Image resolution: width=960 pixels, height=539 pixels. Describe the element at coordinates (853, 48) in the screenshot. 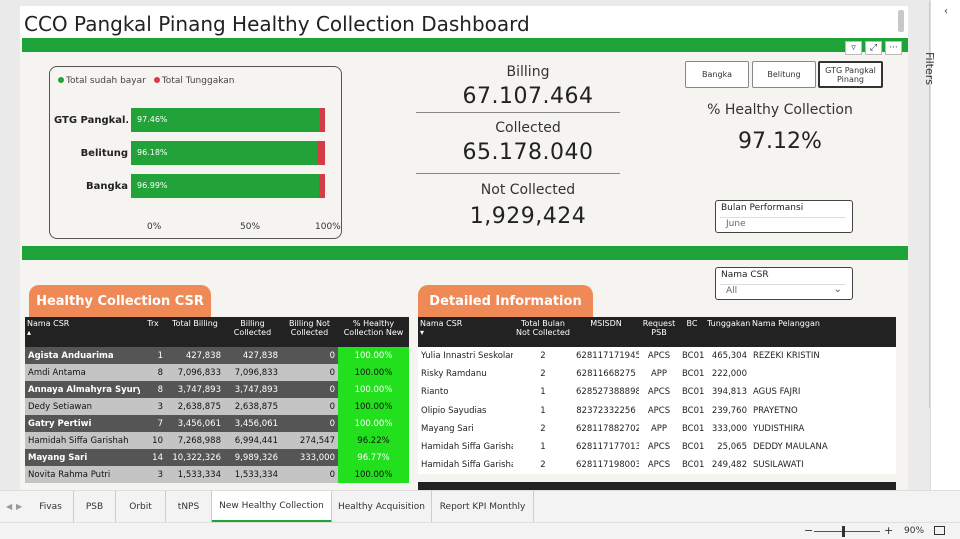

I see `filter-icon: ▿` at that location.